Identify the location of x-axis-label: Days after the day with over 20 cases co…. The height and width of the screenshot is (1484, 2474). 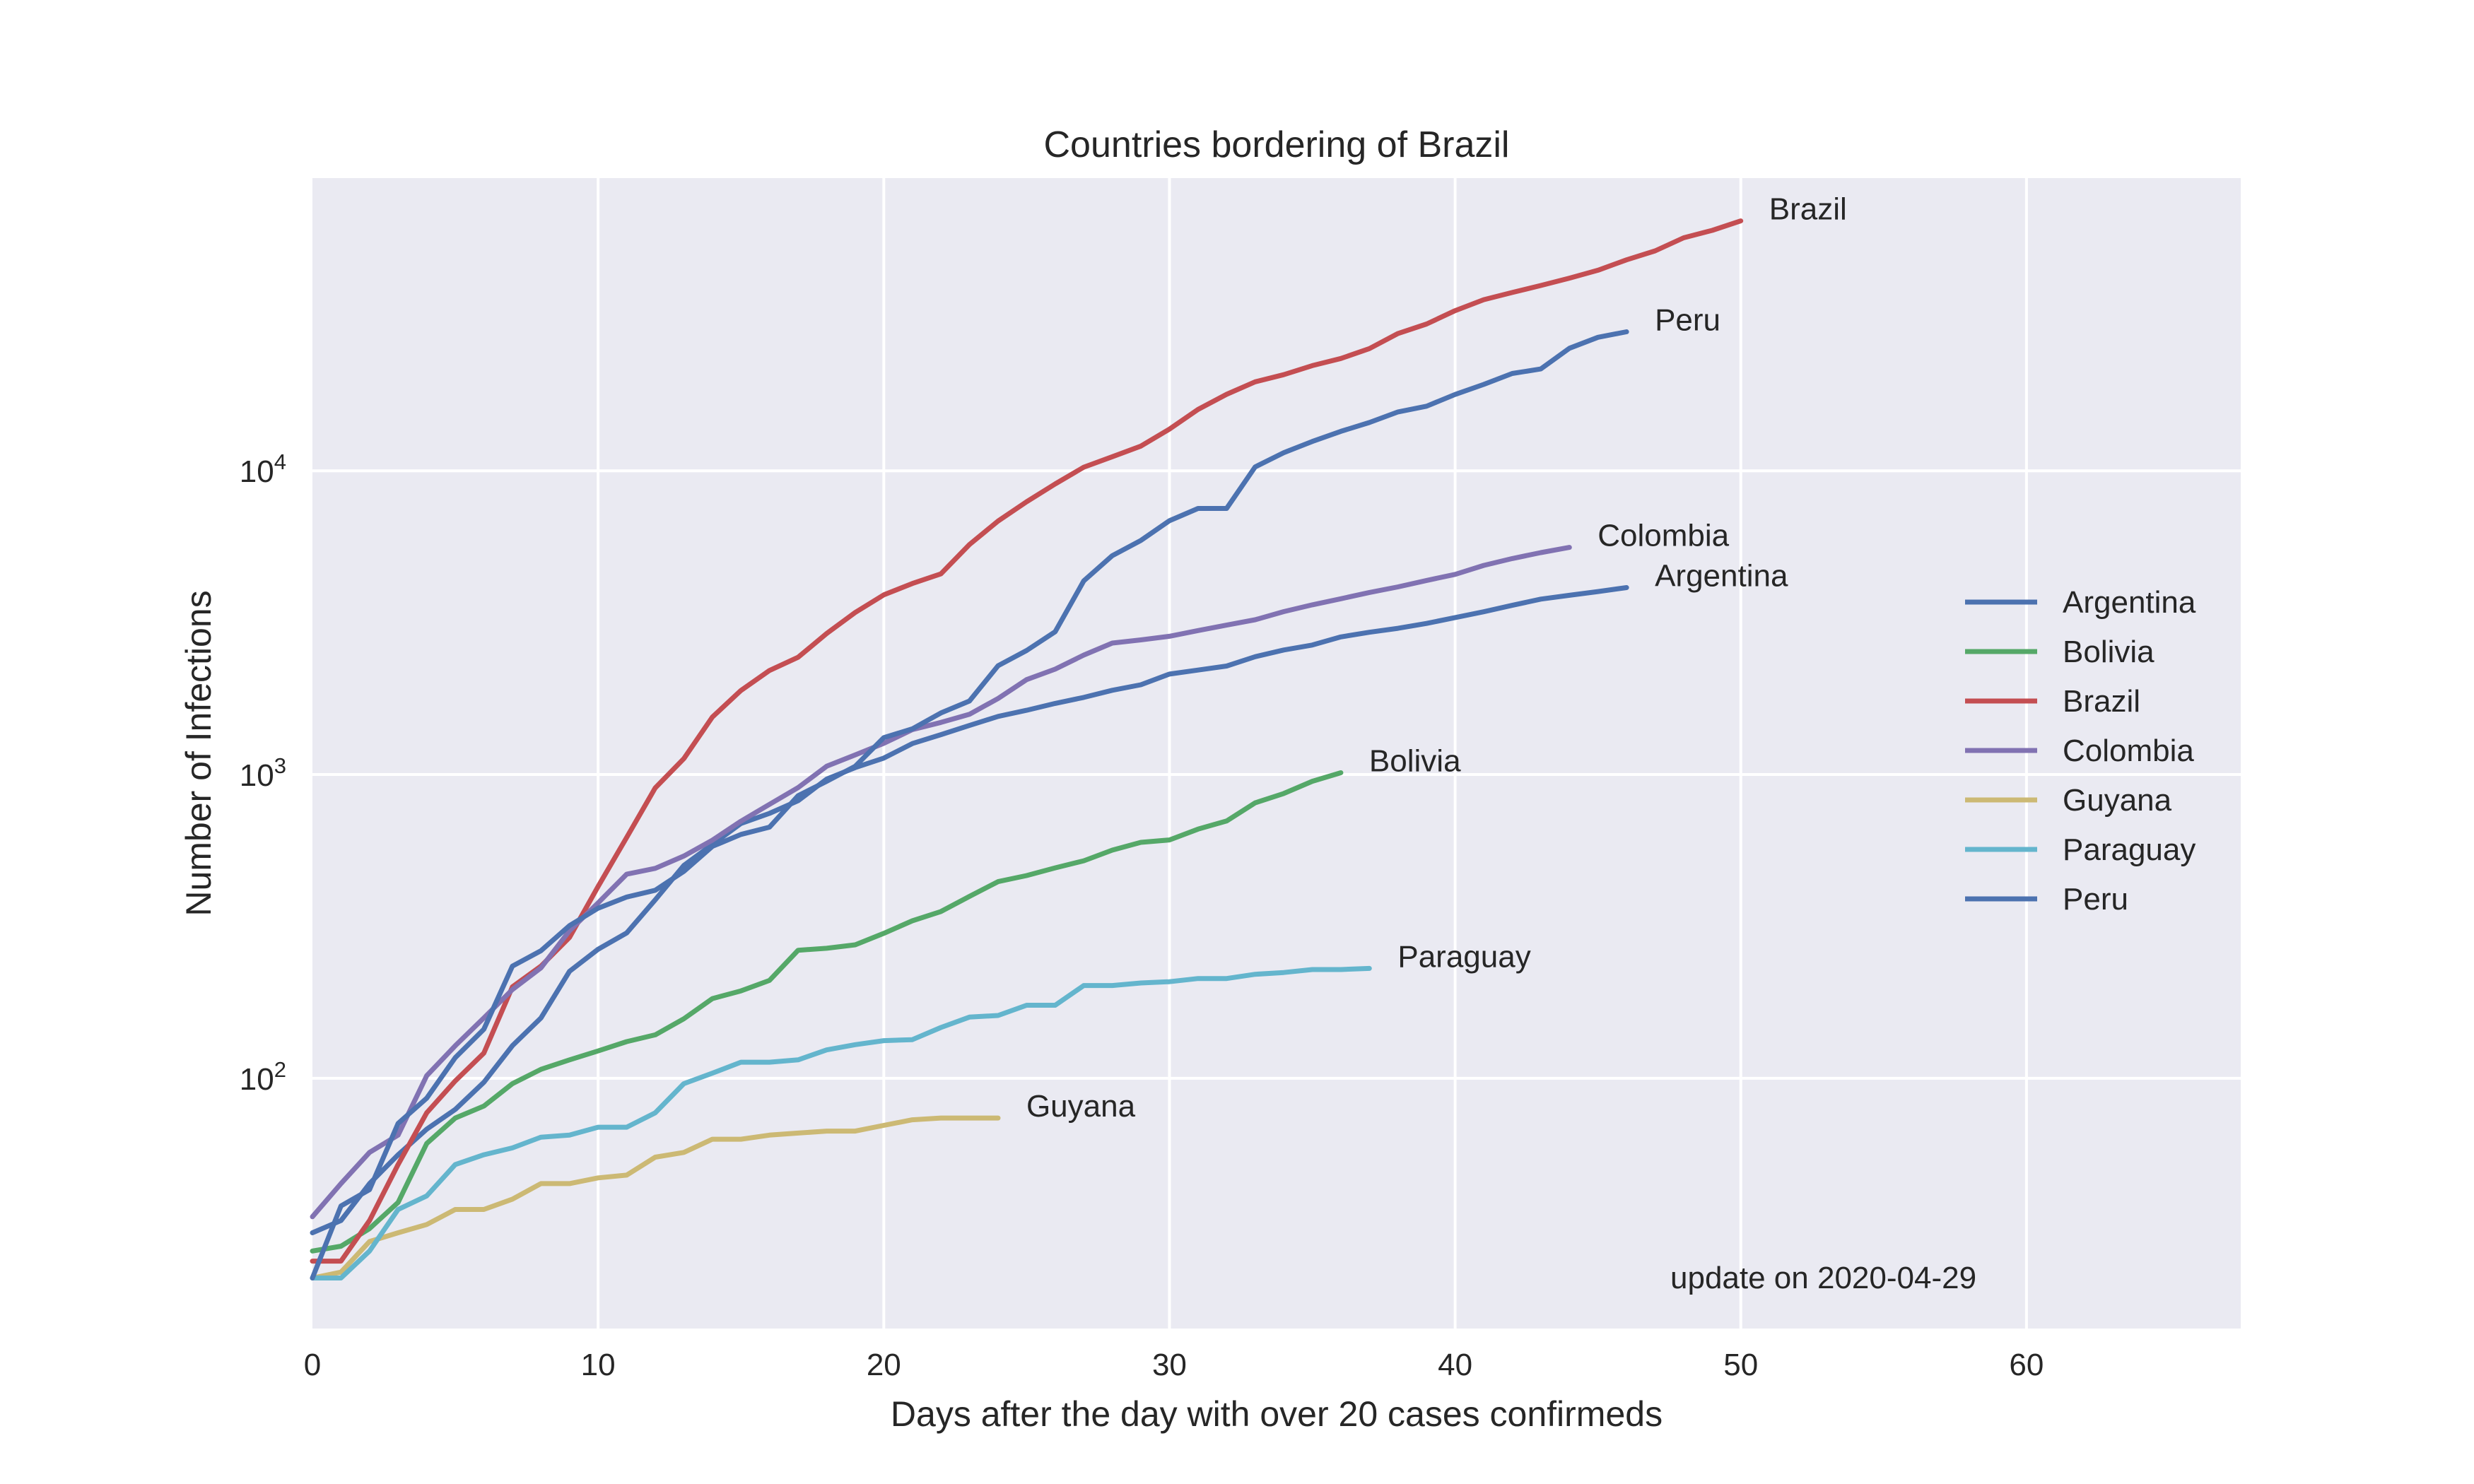
(1277, 1414).